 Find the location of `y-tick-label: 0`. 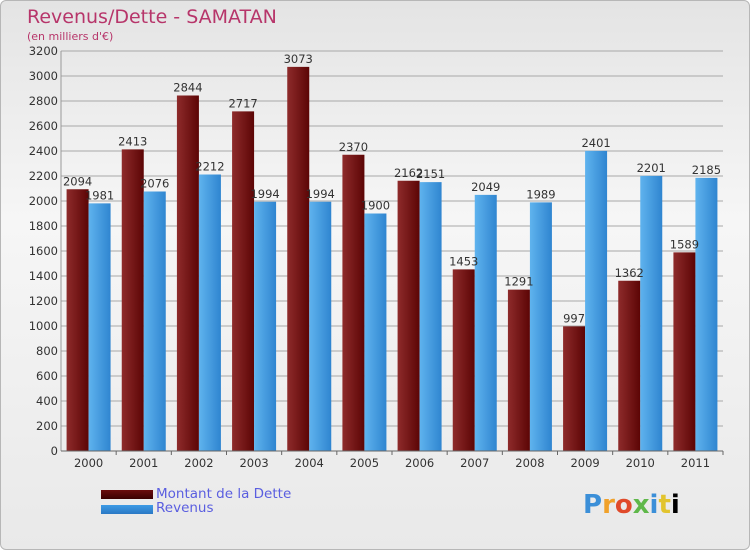

y-tick-label: 0 is located at coordinates (54, 451).